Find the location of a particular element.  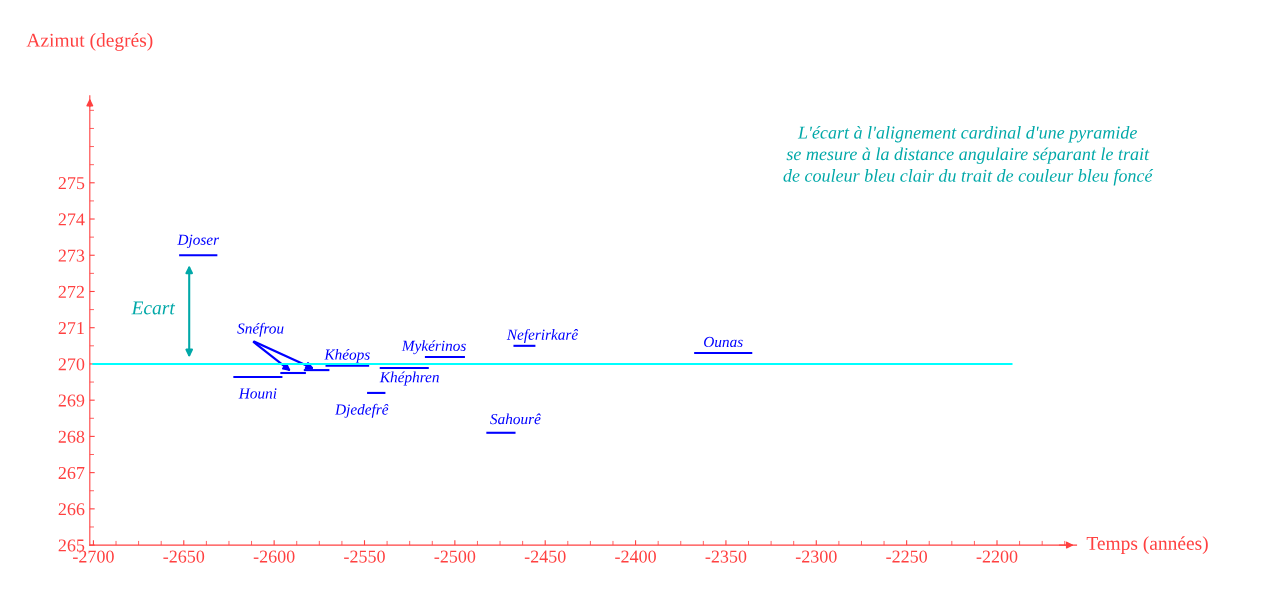

y-tick-label: 269 is located at coordinates (71, 400).